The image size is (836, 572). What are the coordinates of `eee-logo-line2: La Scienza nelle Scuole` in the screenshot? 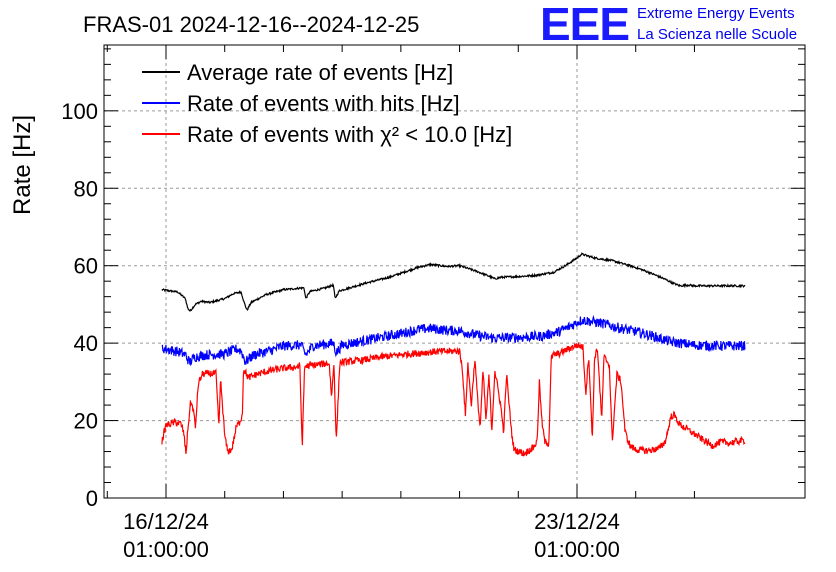 It's located at (717, 34).